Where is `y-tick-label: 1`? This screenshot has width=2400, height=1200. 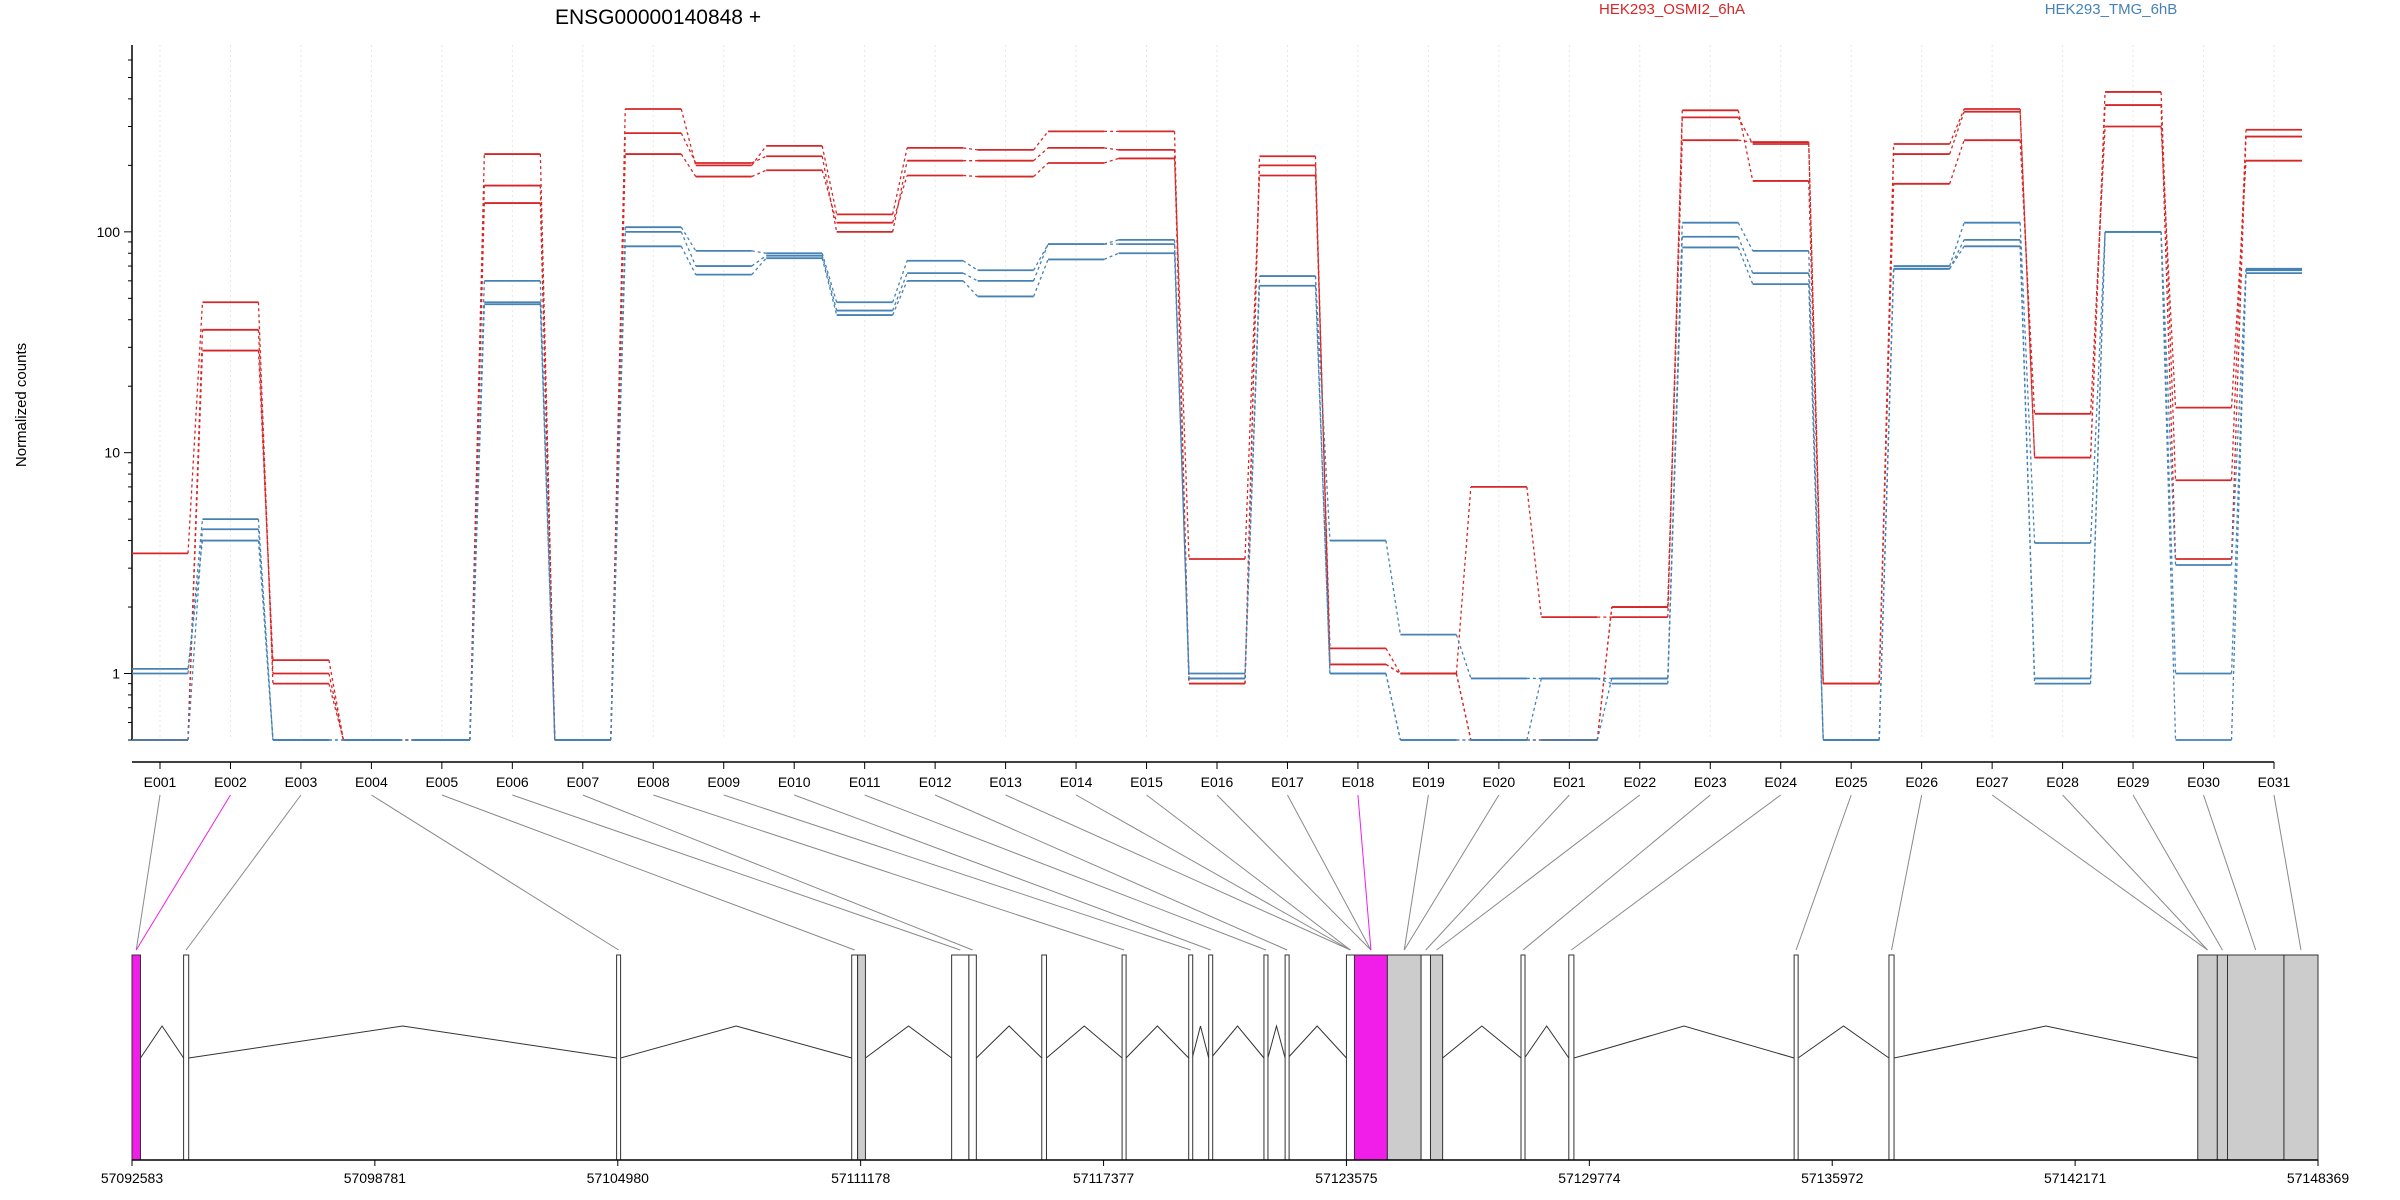
y-tick-label: 1 is located at coordinates (116, 674).